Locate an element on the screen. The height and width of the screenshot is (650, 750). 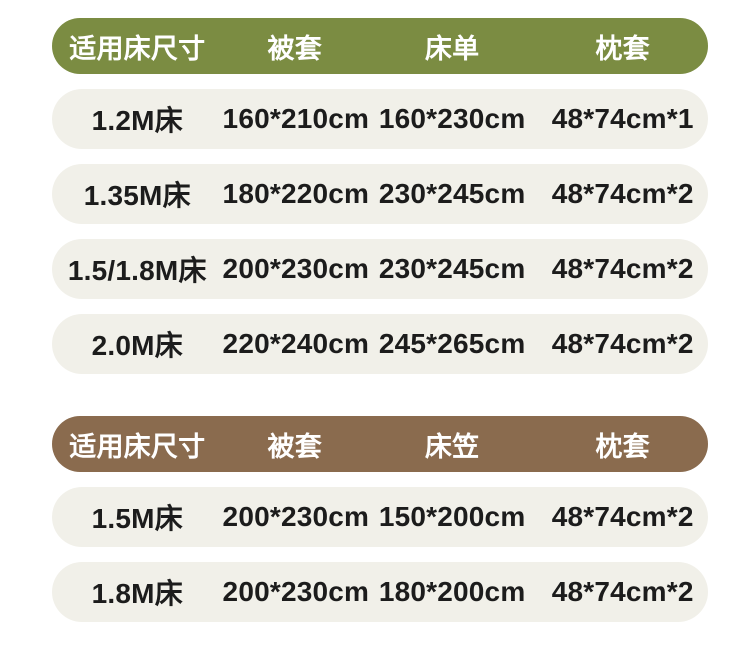
table-row: 1.2M床 160*210cm 160*230cm 48*74cm*1 is located at coordinates (380, 119).